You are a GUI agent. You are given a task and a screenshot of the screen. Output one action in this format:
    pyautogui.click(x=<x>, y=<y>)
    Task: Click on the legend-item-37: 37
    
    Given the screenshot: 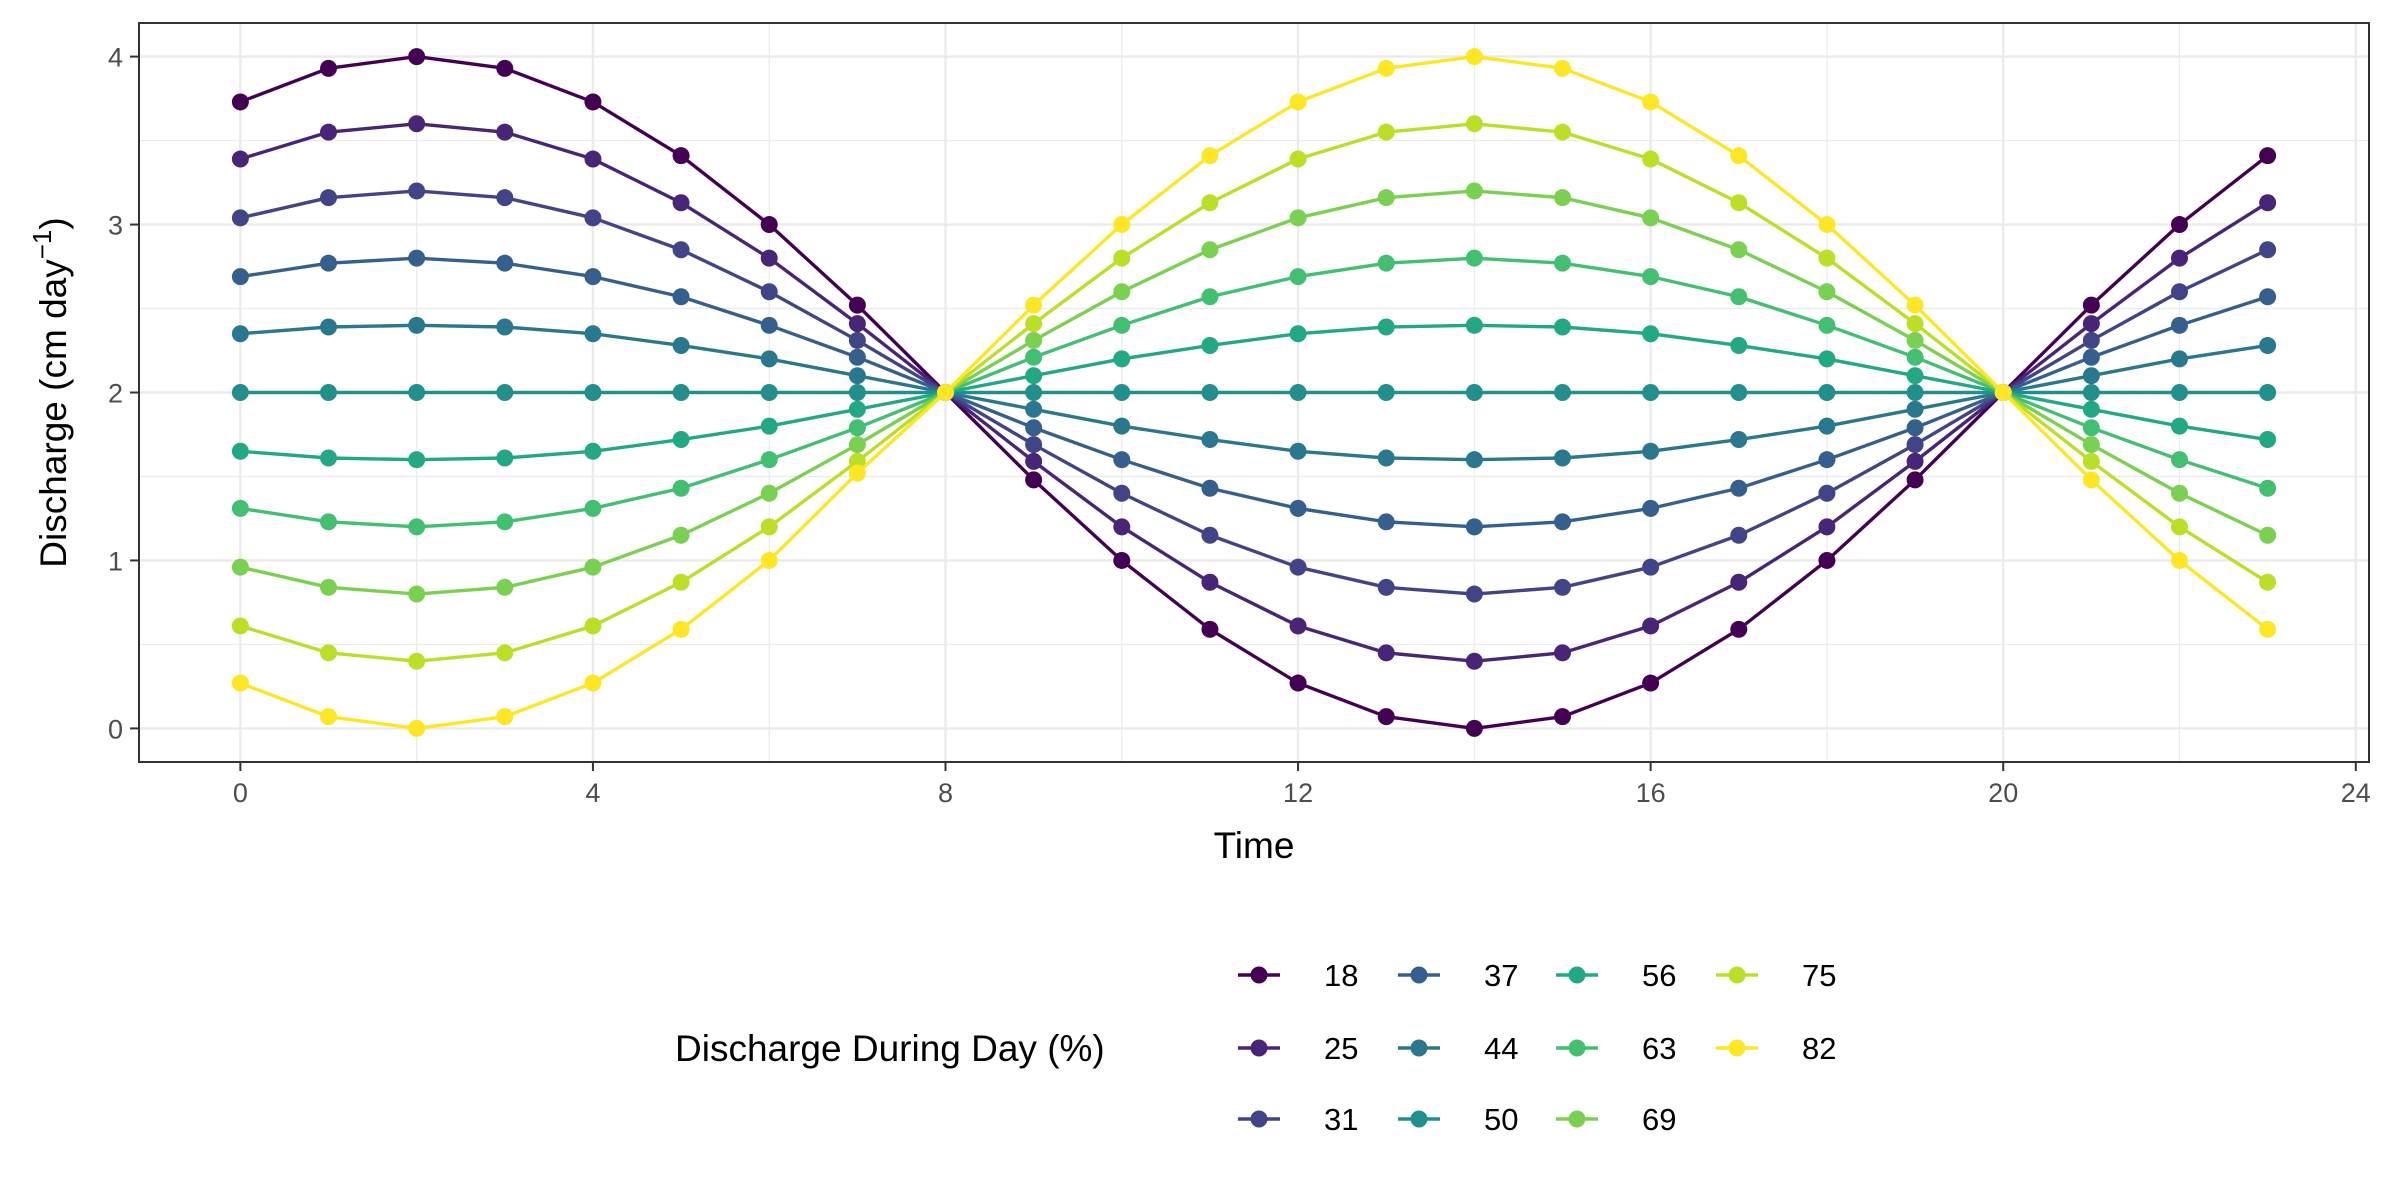 What is the action you would take?
    pyautogui.click(x=1458, y=975)
    